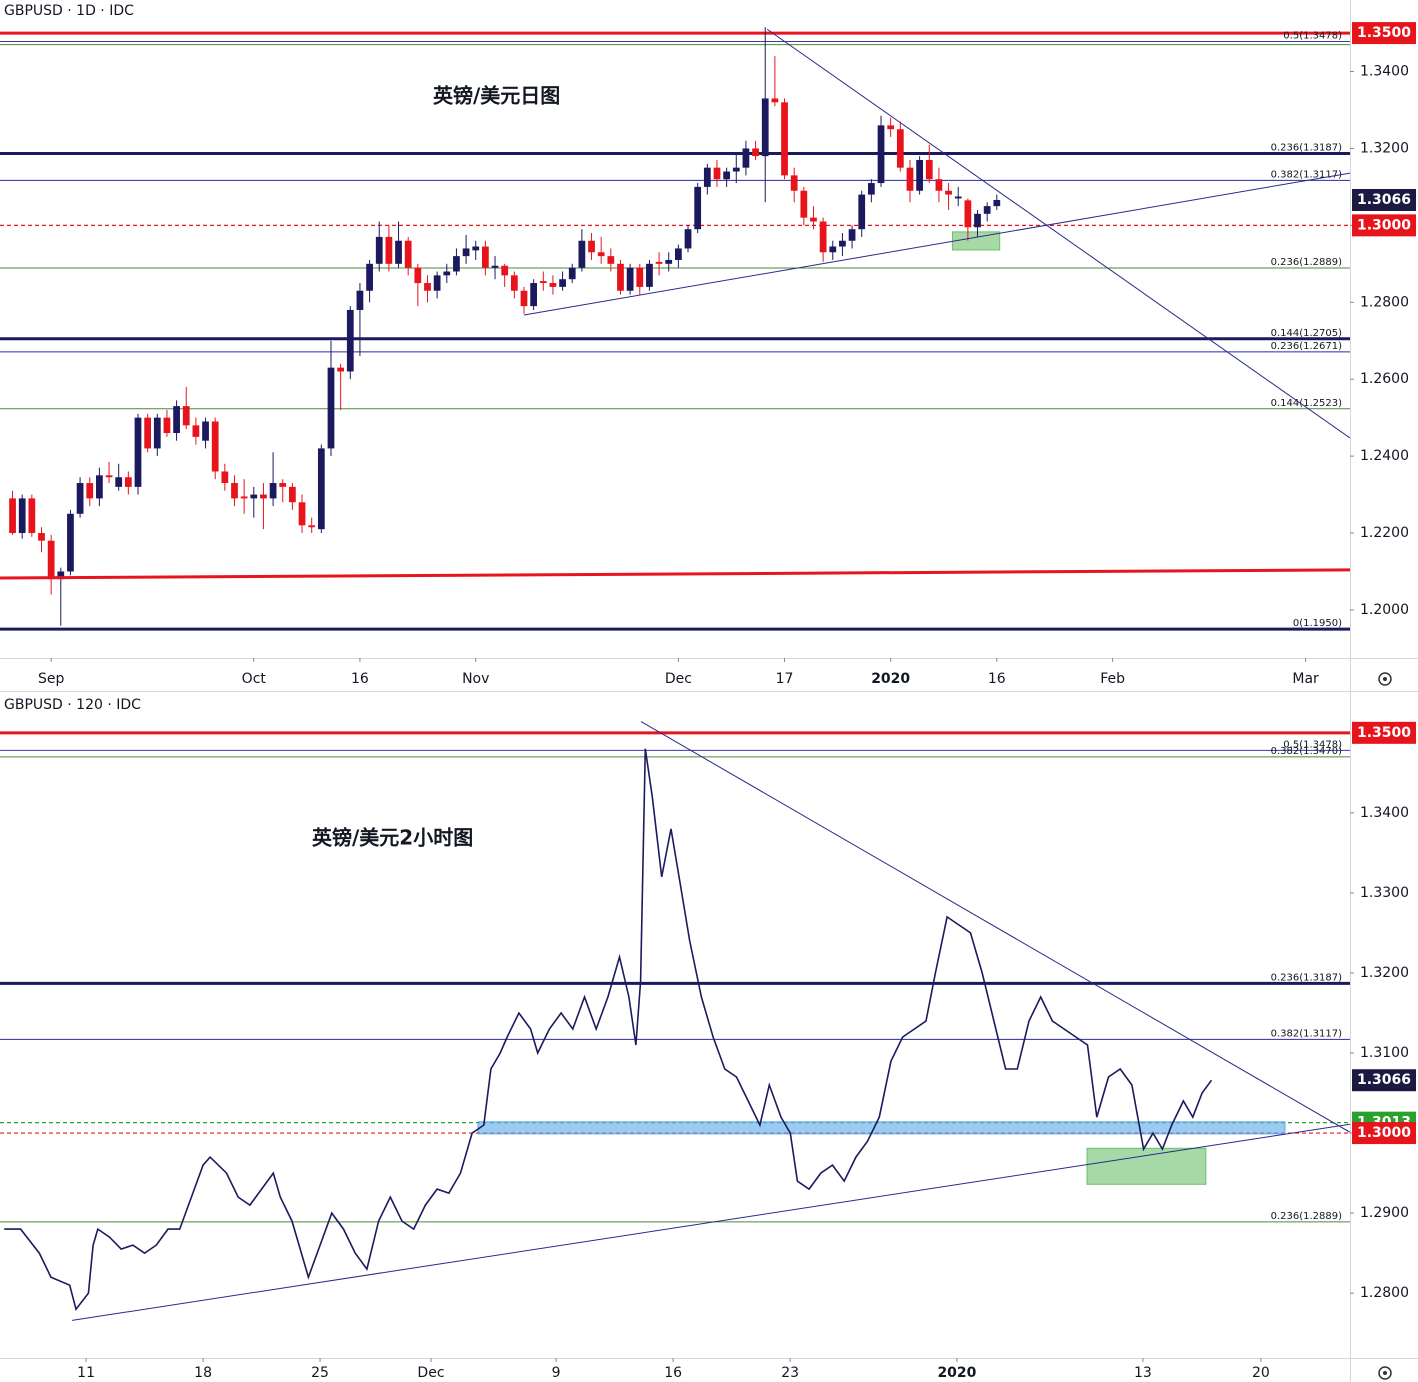 This screenshot has width=1418, height=1382. I want to click on zone-box, so click(881, 1128).